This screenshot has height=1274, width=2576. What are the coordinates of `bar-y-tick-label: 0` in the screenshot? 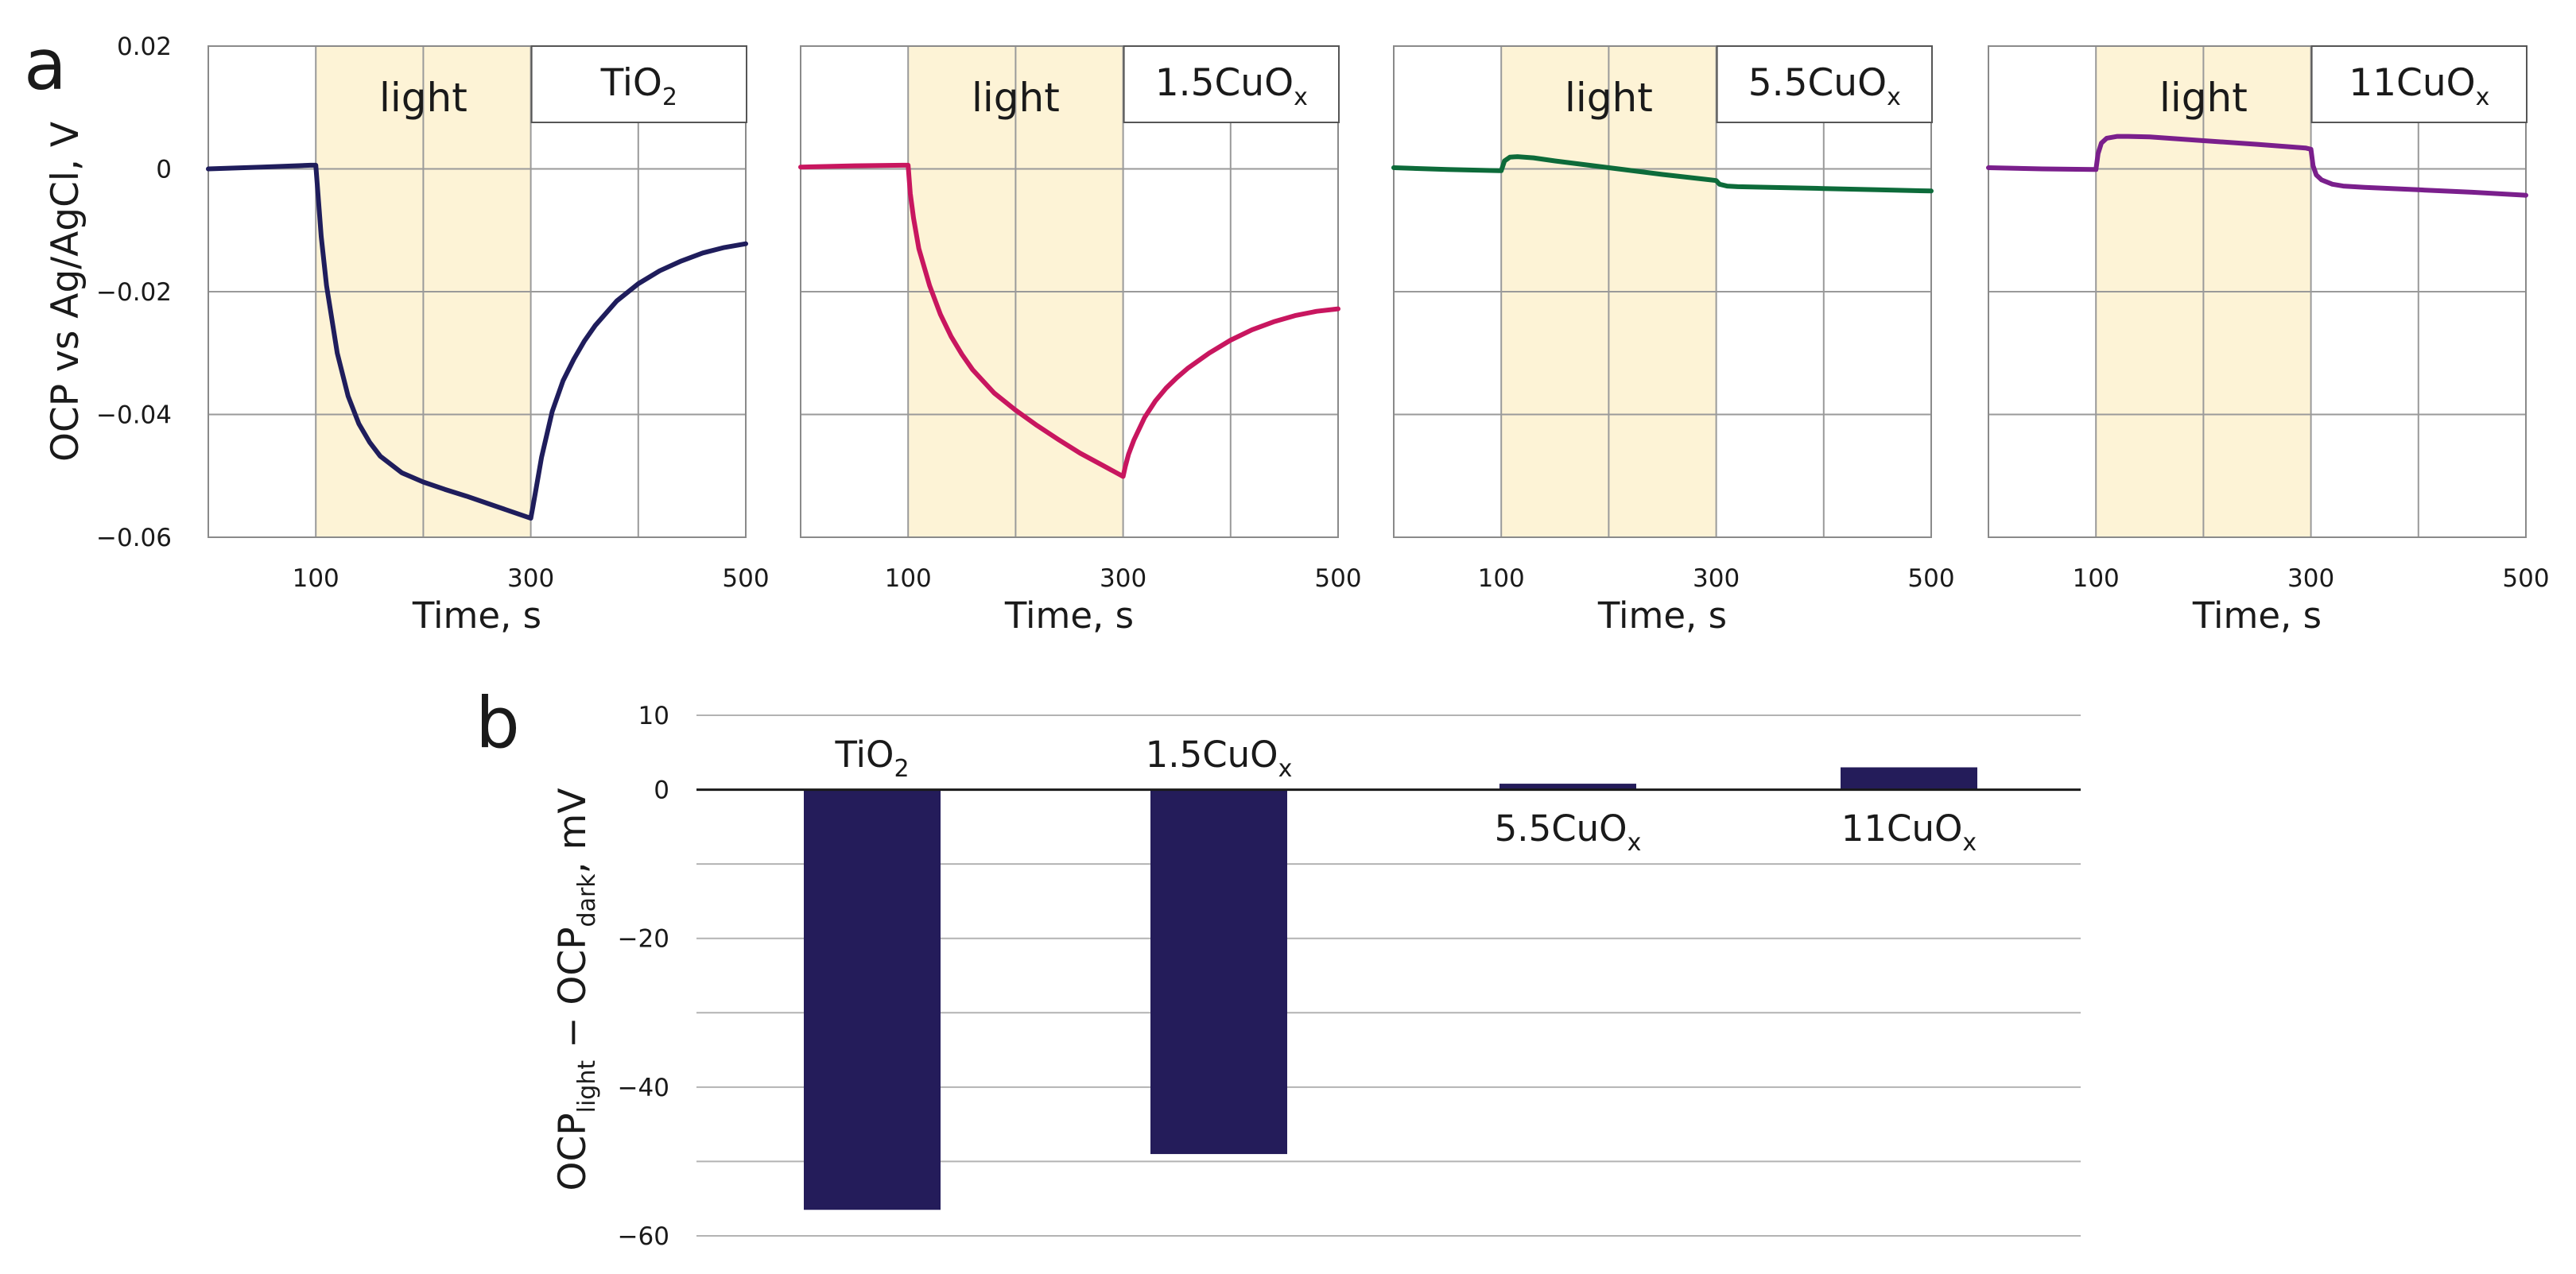 It's located at (662, 790).